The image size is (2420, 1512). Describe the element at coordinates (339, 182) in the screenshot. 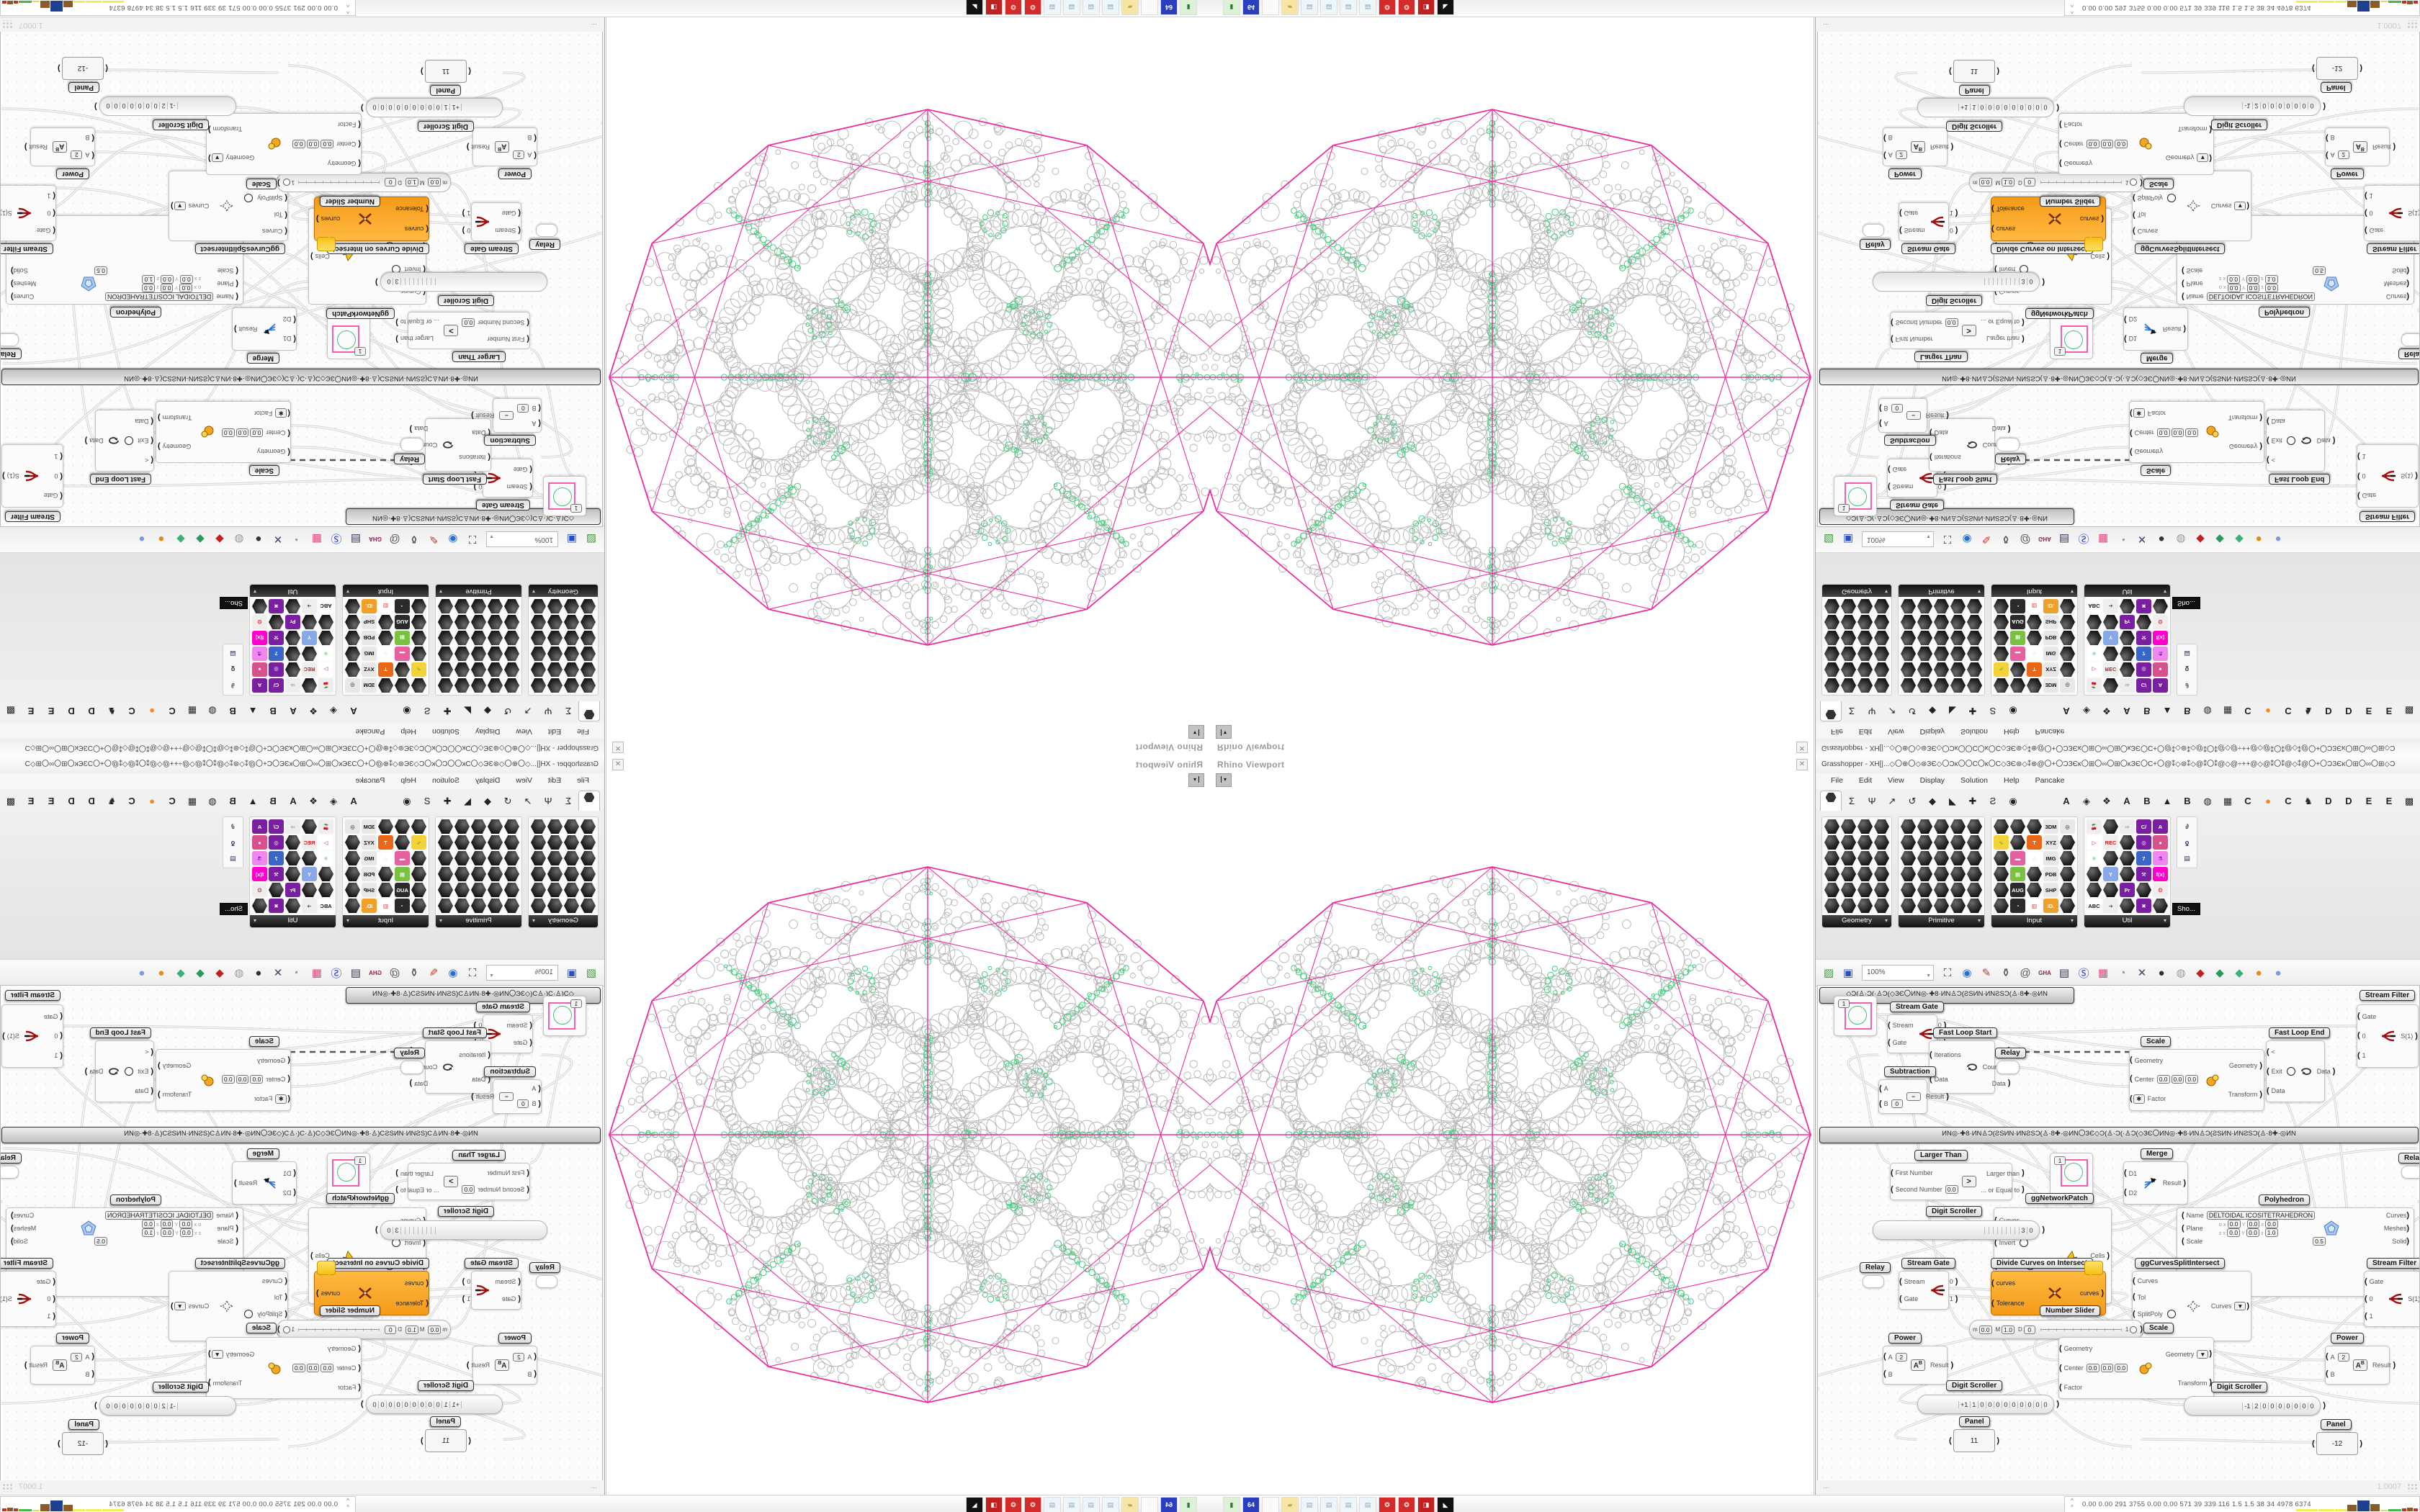

I see `slider-track` at that location.